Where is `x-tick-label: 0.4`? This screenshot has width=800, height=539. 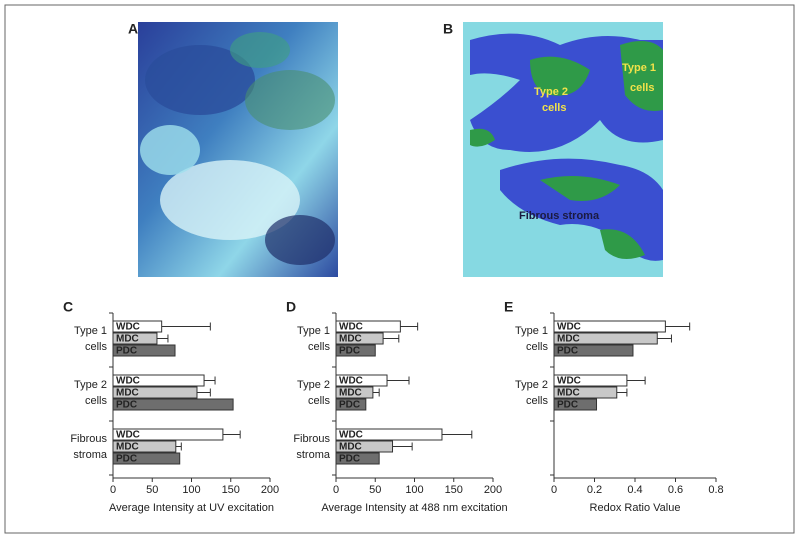 x-tick-label: 0.4 is located at coordinates (634, 490).